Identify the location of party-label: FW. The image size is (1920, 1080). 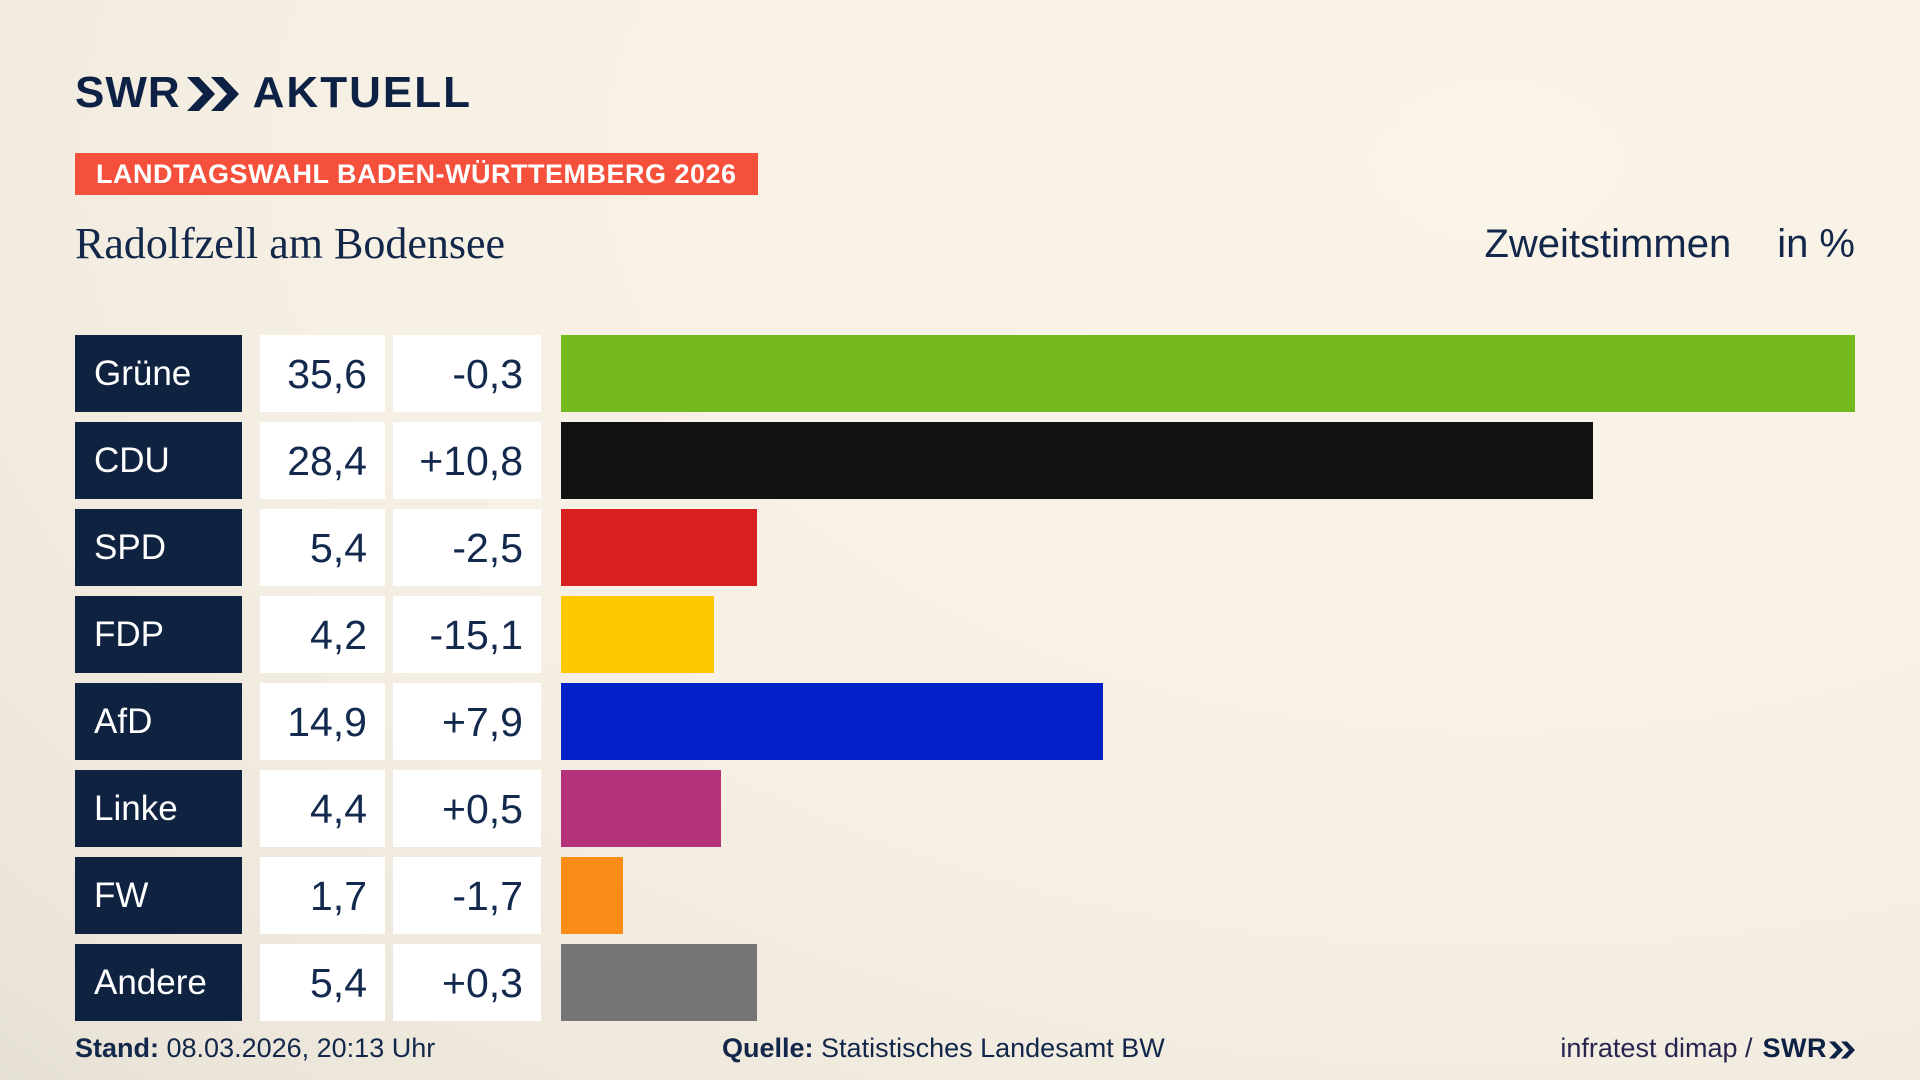
(158, 895).